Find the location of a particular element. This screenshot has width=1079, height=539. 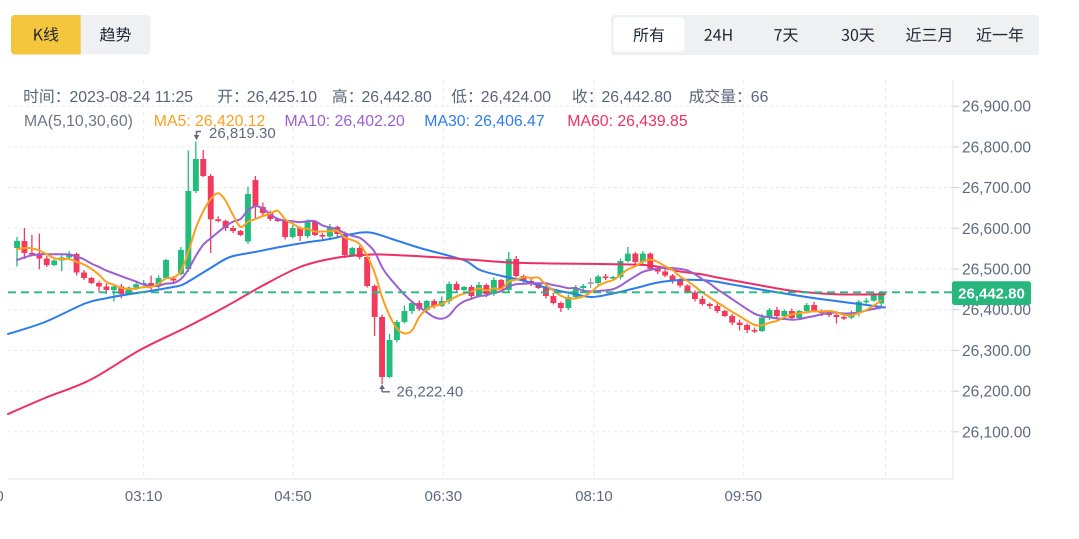

svg-text: 26,400.00 is located at coordinates (996, 310).